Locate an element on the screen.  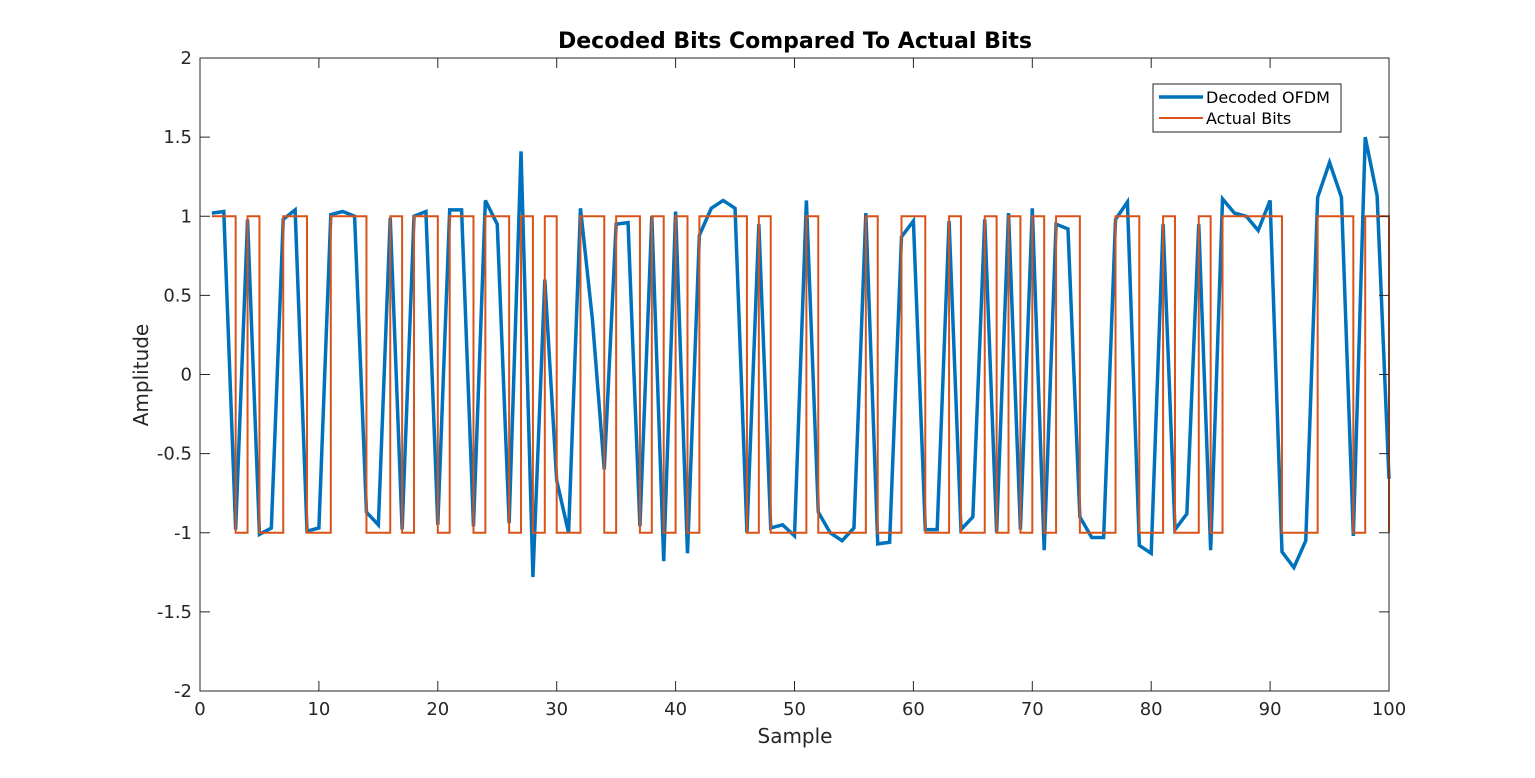
y-tick-label: -1.5 is located at coordinates (174, 612).